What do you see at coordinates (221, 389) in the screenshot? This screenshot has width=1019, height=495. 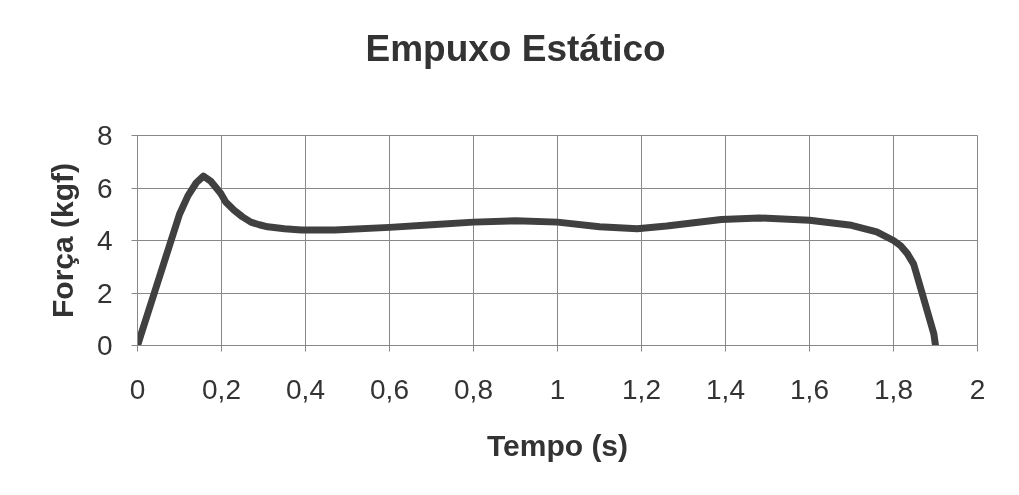 I see `x-tick-label: 0,2` at bounding box center [221, 389].